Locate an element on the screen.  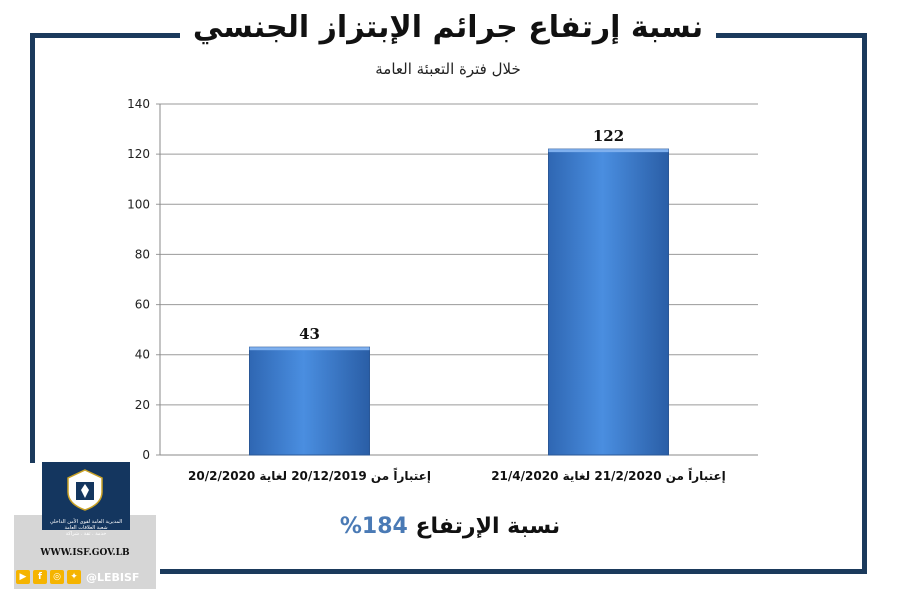
y-tick-label: 140 is located at coordinates (138, 104).